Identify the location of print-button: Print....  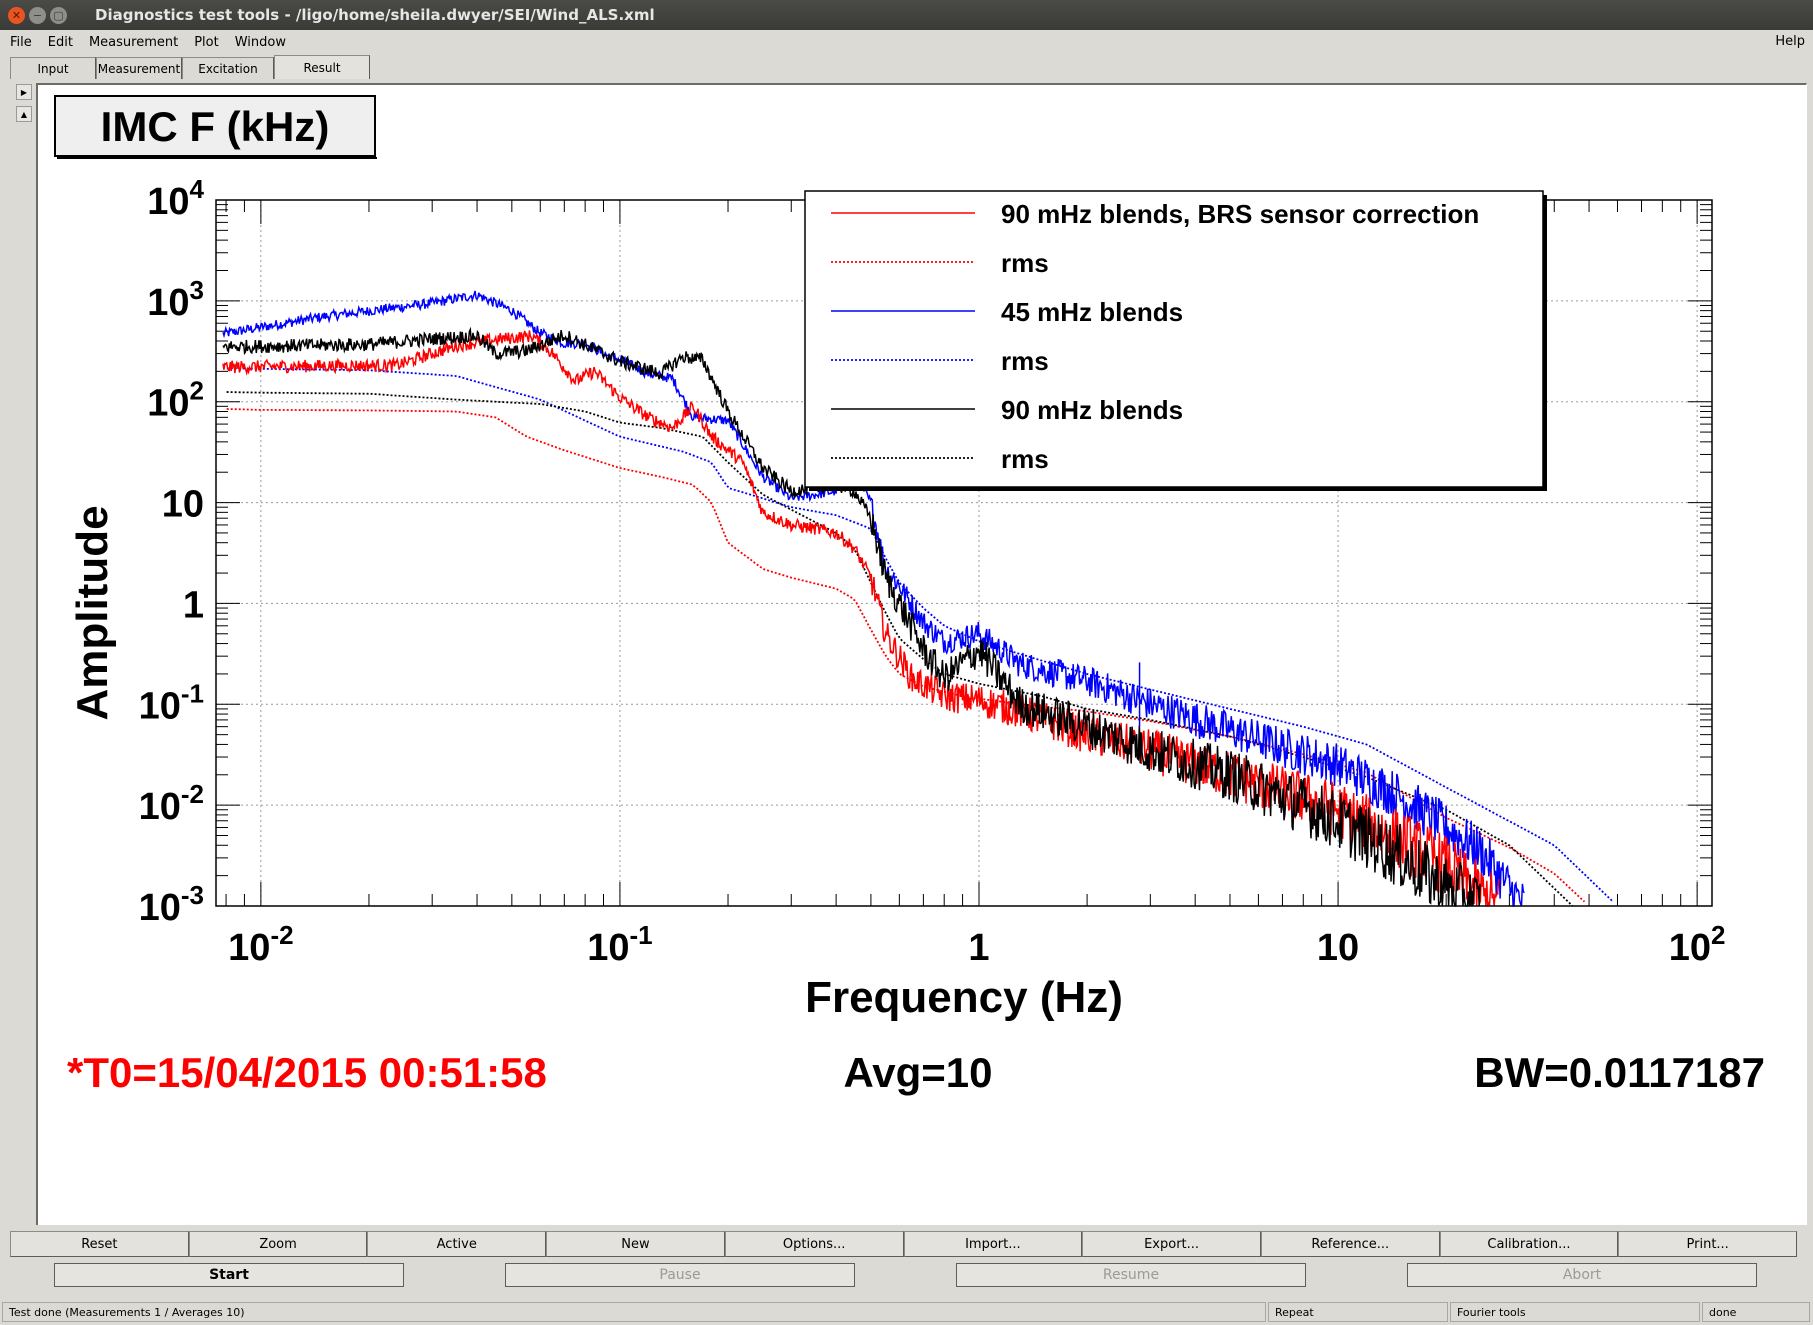
(1708, 1244).